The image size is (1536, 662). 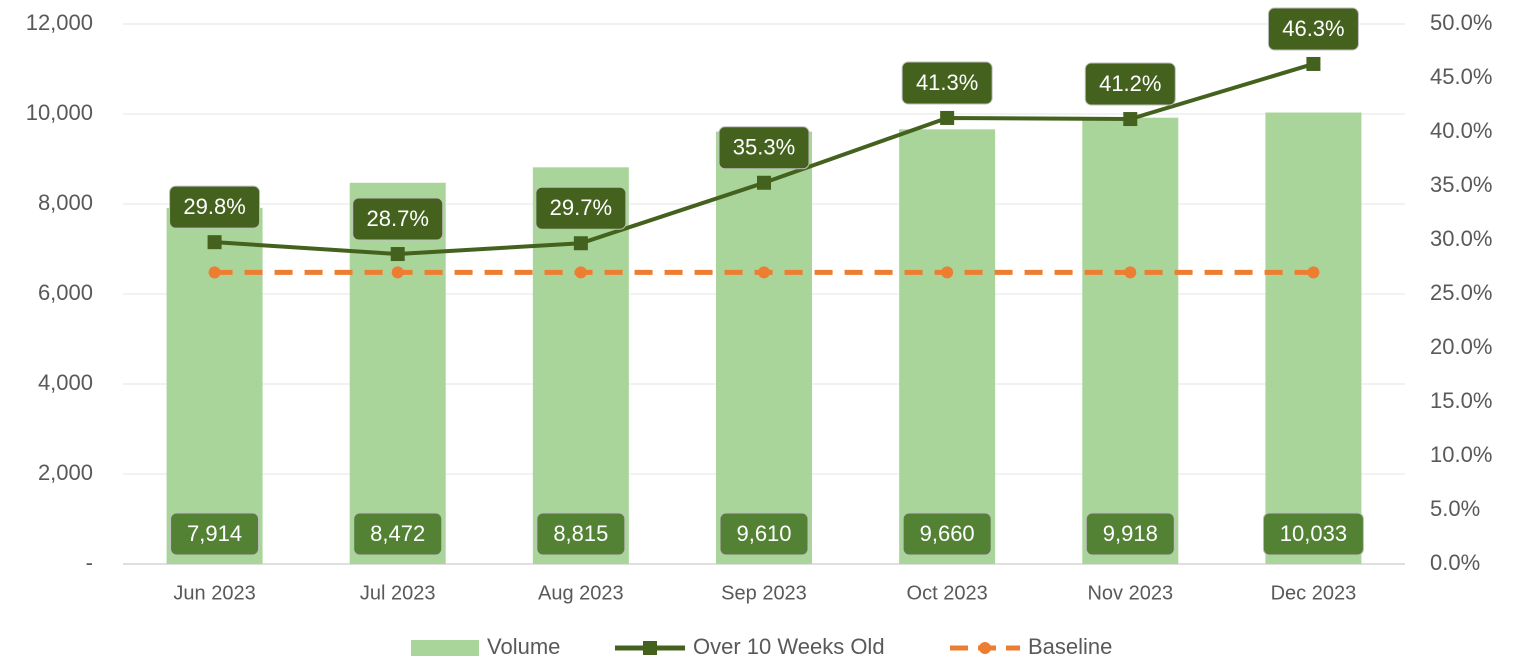 I want to click on bar-value-label: 10,033, so click(x=1313, y=533).